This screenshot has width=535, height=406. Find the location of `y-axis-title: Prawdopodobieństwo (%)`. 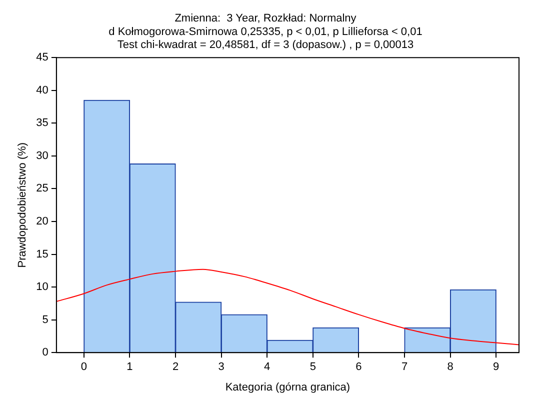

y-axis-title: Prawdopodobieństwo (%) is located at coordinates (22, 205).